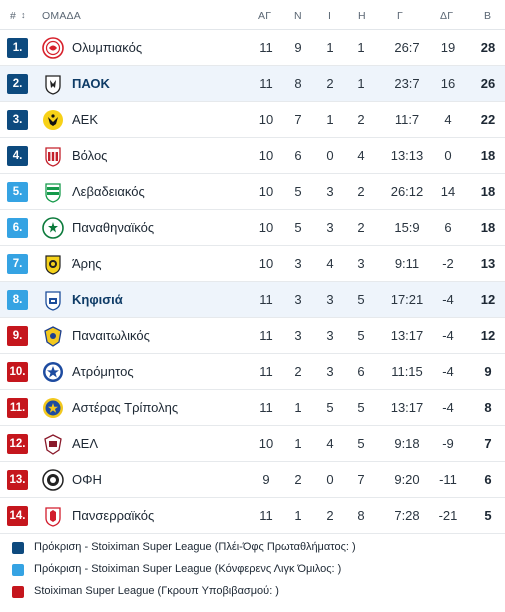 The width and height of the screenshot is (505, 612). Describe the element at coordinates (97, 299) in the screenshot. I see `team-name: Κηφισιά` at that location.